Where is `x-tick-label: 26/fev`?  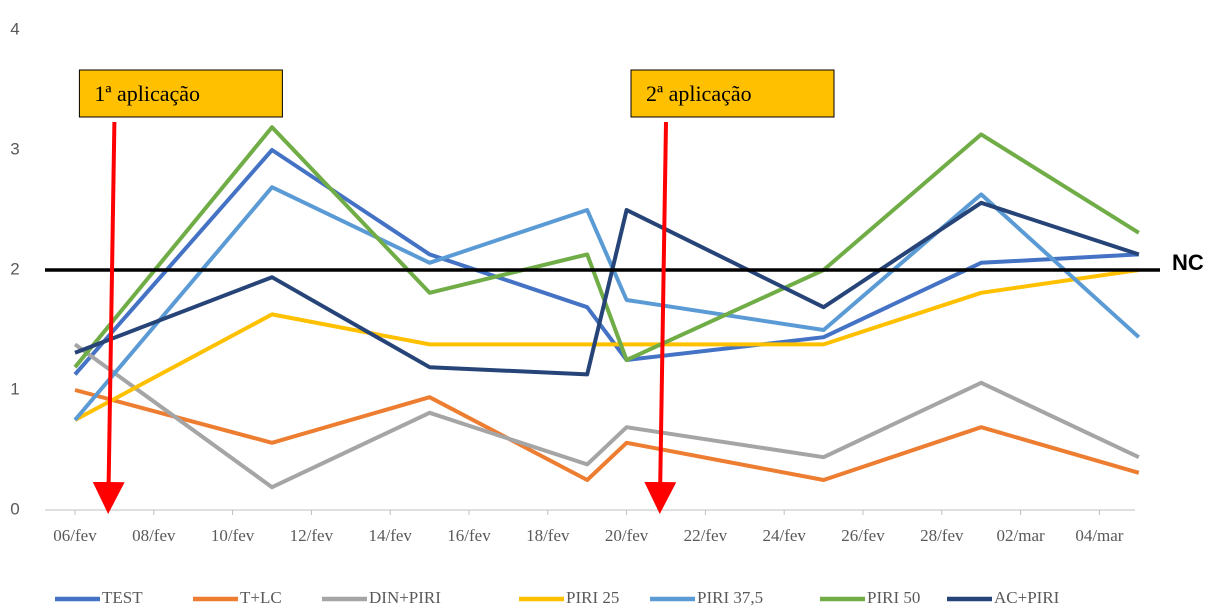 x-tick-label: 26/fev is located at coordinates (863, 535).